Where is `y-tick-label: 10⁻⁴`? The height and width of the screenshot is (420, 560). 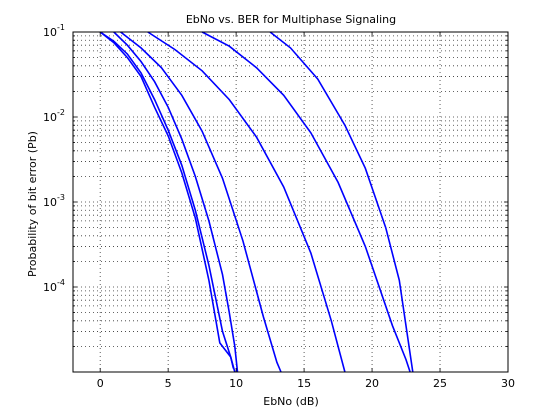
y-tick-label: 10⁻⁴ is located at coordinates (54, 286).